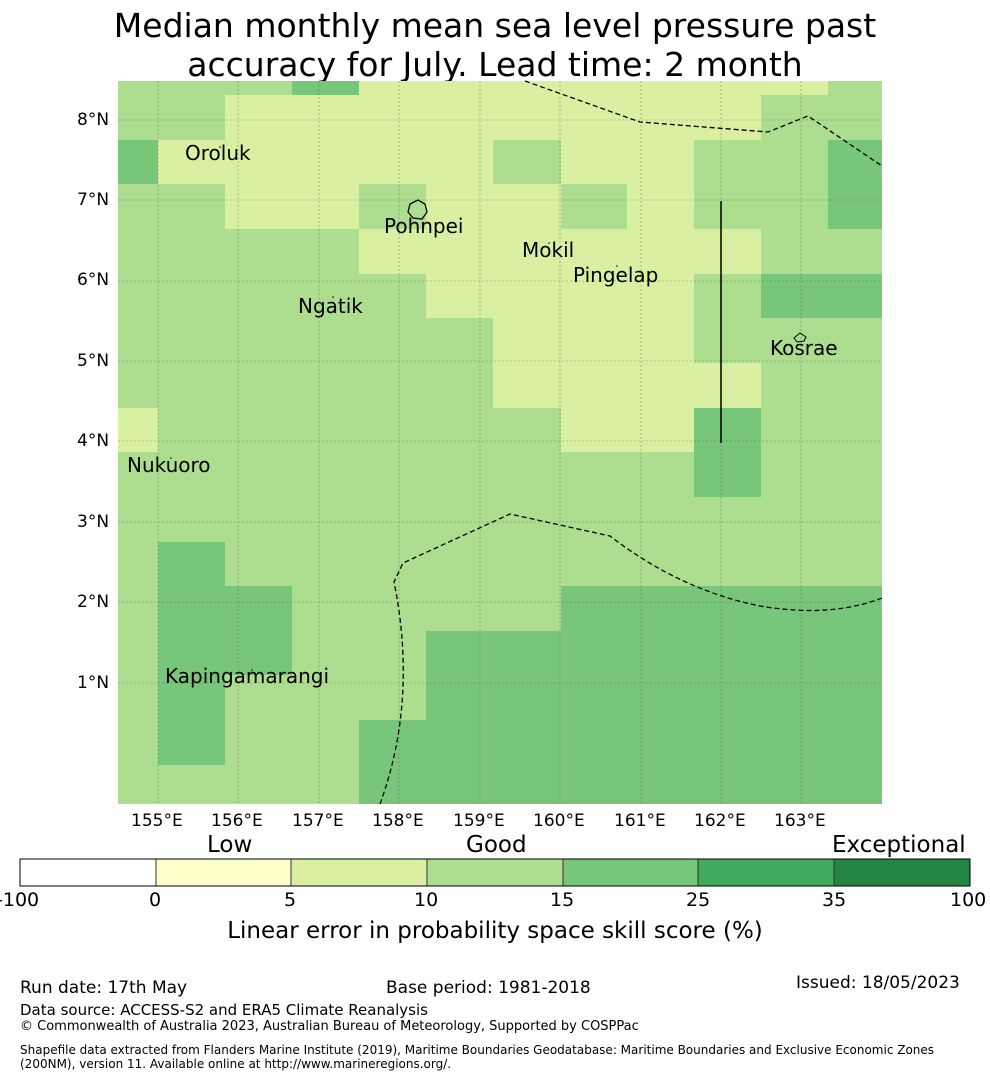 The width and height of the screenshot is (990, 1080). I want to click on issued-date: Issued: 18/05/2023, so click(878, 983).